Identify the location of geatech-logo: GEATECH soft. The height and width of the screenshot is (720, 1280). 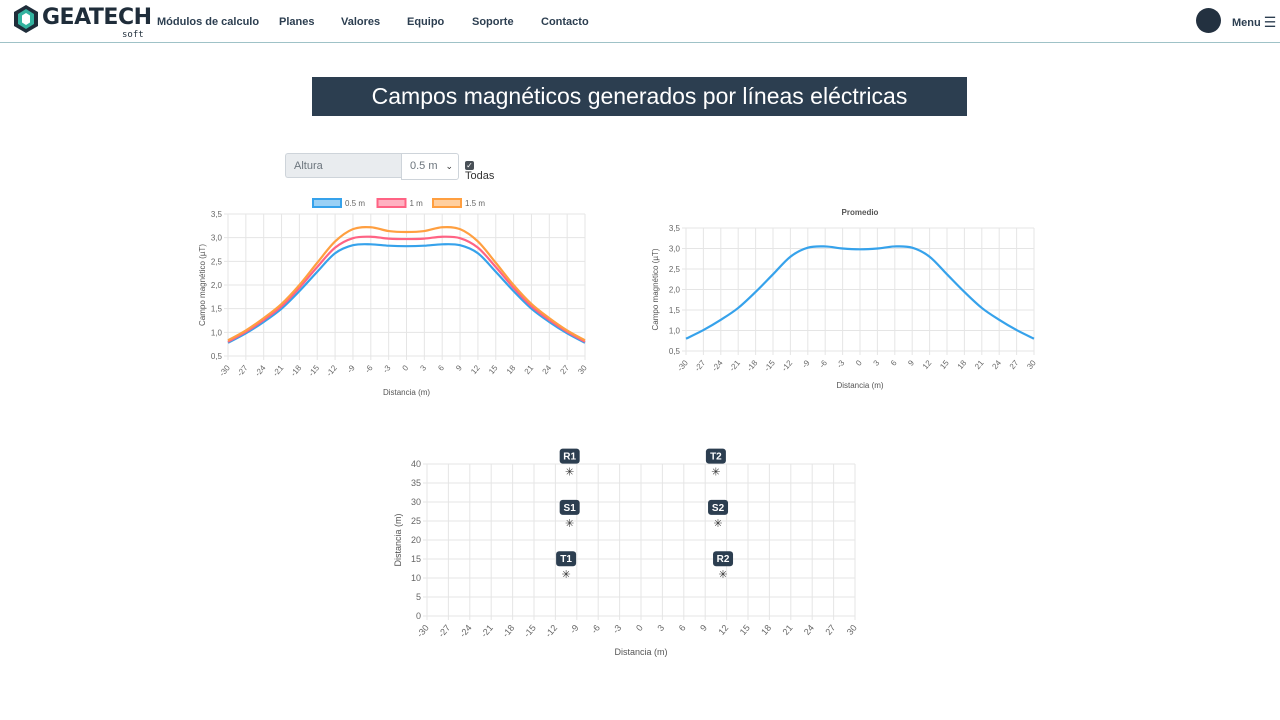
(82, 22).